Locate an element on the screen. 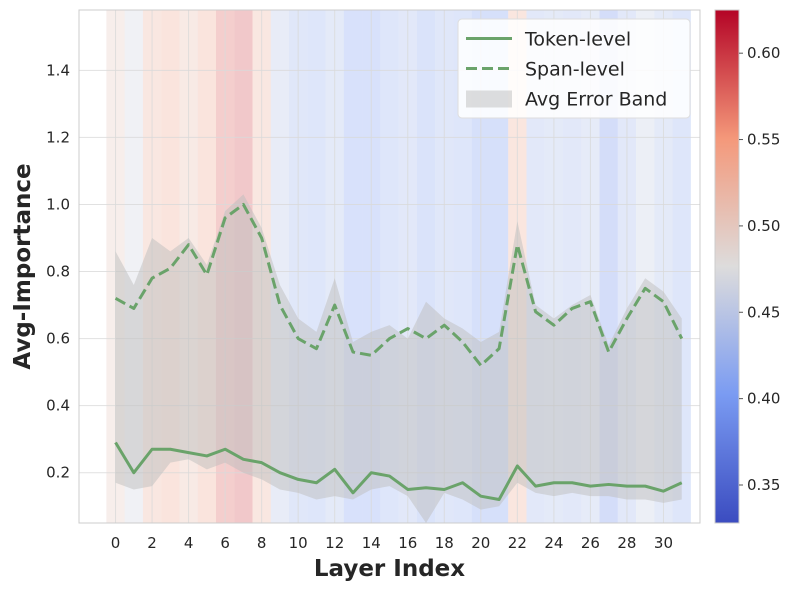 The height and width of the screenshot is (591, 794). legend-error-band-label: Avg Error Band is located at coordinates (596, 100).